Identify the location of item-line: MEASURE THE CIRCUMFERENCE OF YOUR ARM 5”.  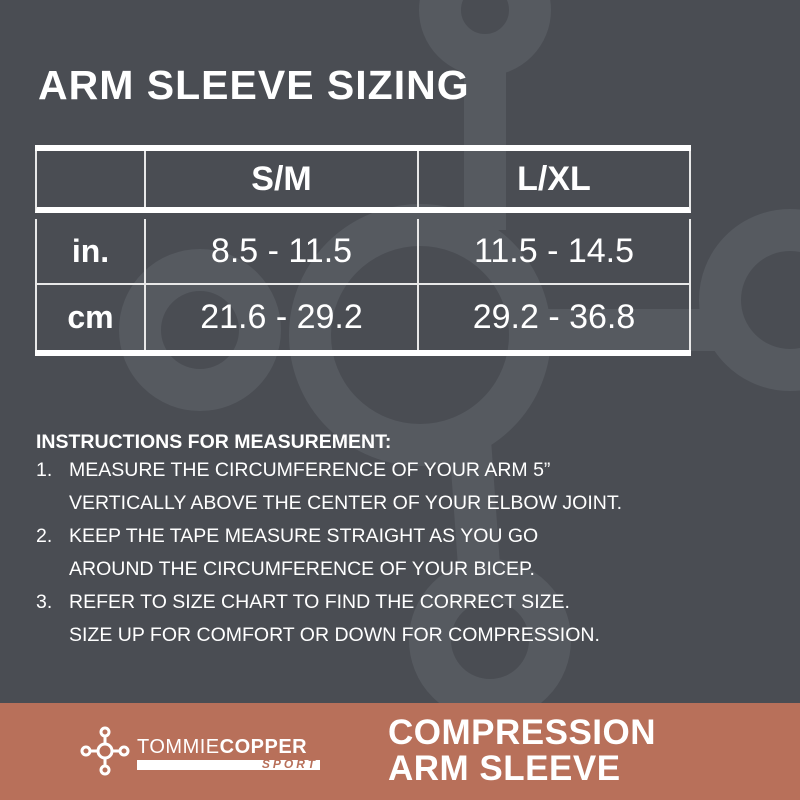
(310, 470).